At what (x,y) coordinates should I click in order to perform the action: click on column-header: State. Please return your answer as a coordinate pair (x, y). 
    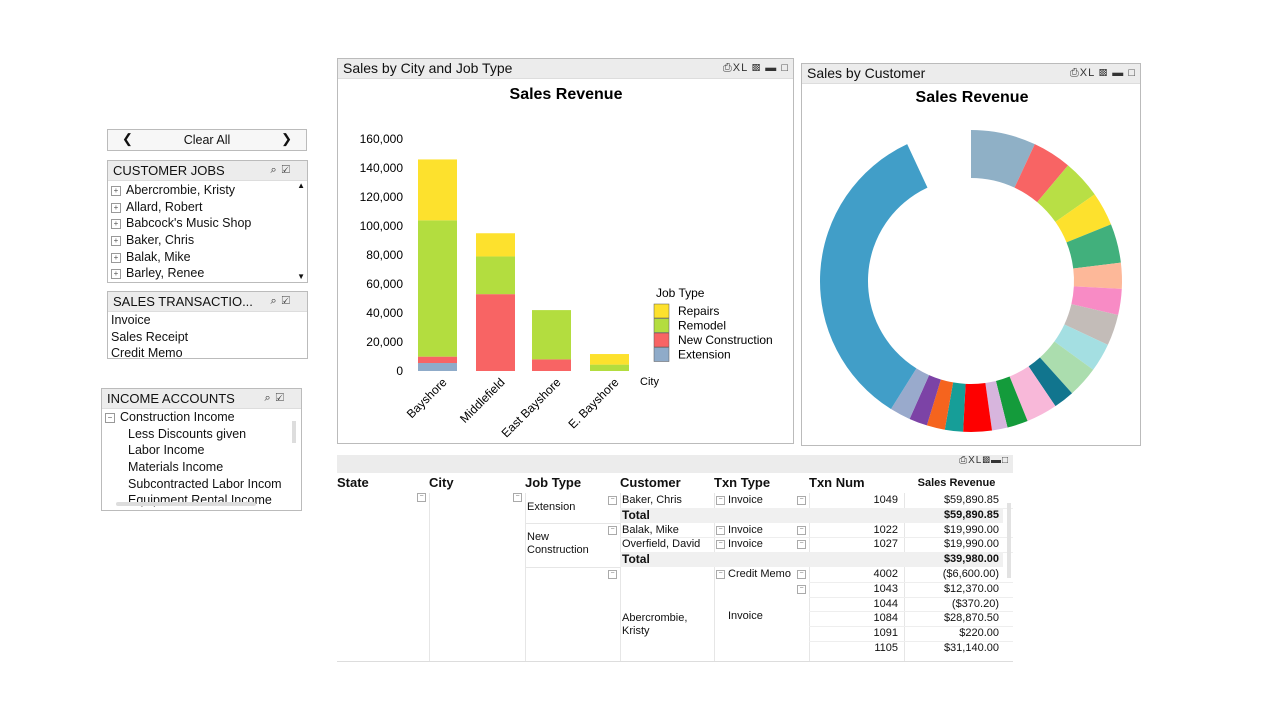
    Looking at the image, I should click on (353, 482).